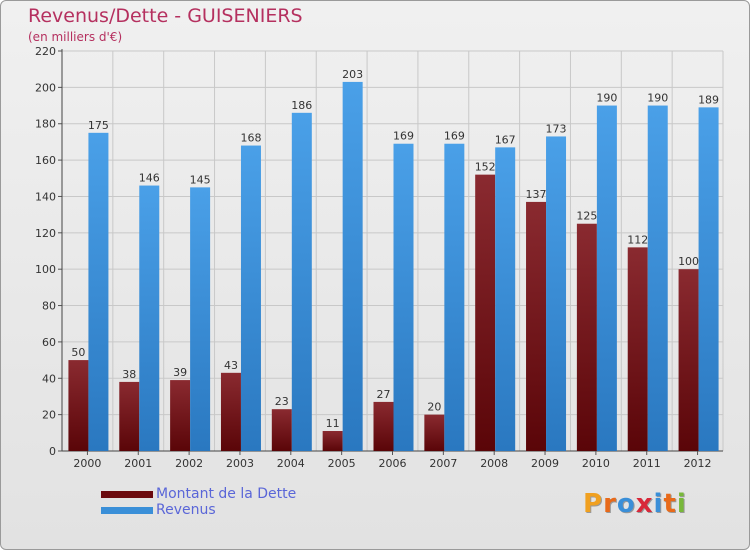 The image size is (750, 550). I want to click on x-tick-label: 2009, so click(545, 463).